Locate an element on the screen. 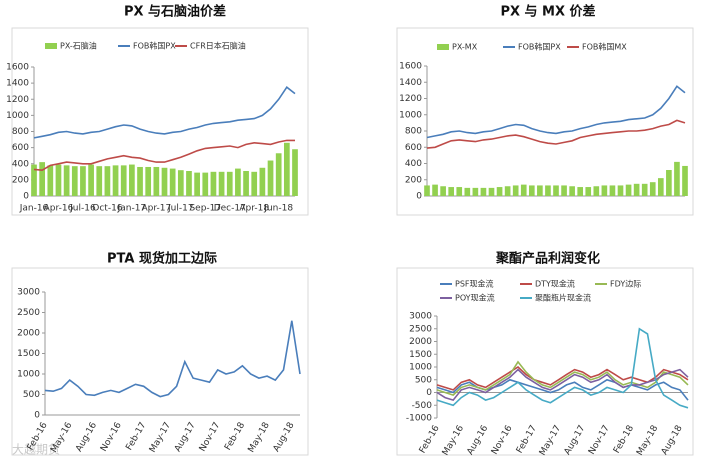 Image resolution: width=711 pixels, height=463 pixels. chart-title: PTA 现货加工边际 is located at coordinates (162, 259).